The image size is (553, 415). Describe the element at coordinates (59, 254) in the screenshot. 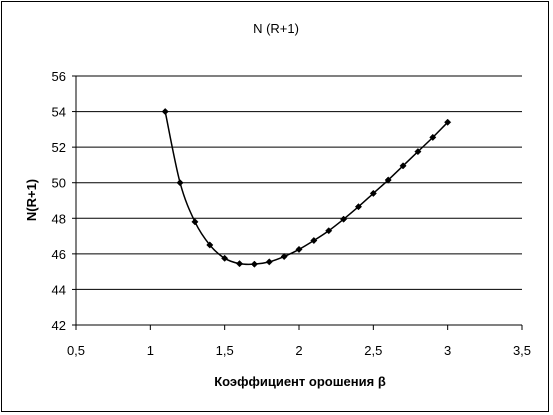

I see `y-tick-label: 46` at that location.